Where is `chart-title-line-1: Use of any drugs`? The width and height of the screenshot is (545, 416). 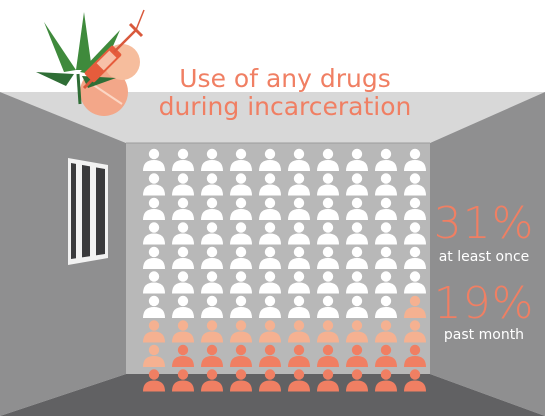
chart-title-line-1: Use of any drugs is located at coordinates (285, 78).